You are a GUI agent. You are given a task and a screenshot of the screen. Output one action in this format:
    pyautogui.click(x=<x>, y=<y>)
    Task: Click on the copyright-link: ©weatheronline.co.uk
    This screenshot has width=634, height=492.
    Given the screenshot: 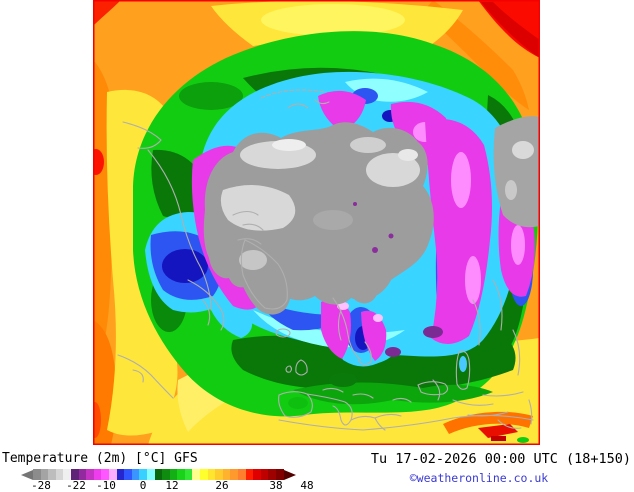 What is the action you would take?
    pyautogui.click(x=479, y=478)
    